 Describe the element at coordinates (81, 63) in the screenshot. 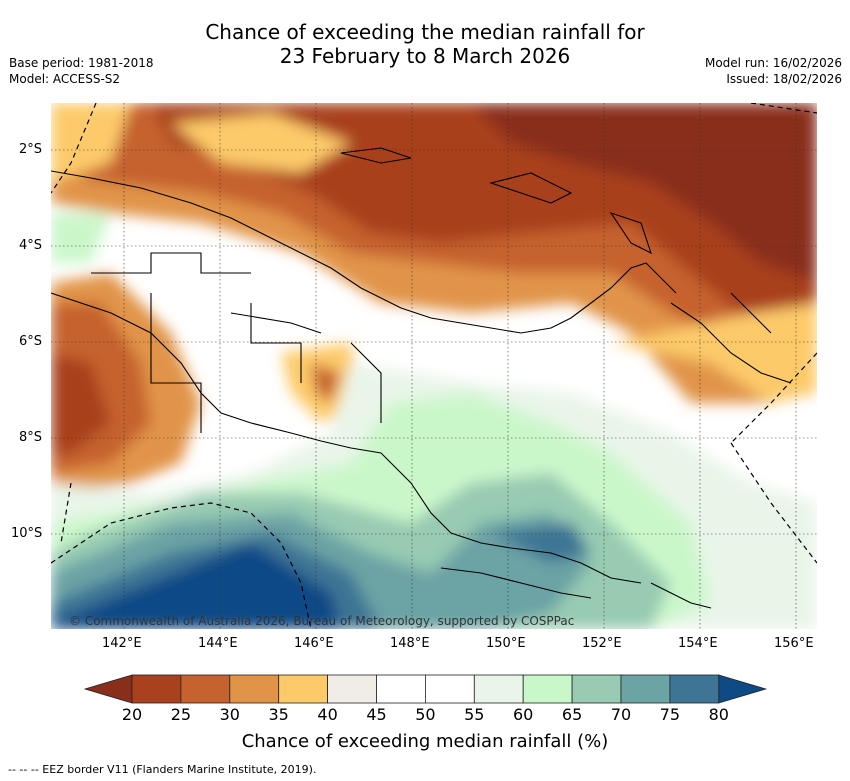

I see `base-period-label: Base period: 1981-2018` at that location.